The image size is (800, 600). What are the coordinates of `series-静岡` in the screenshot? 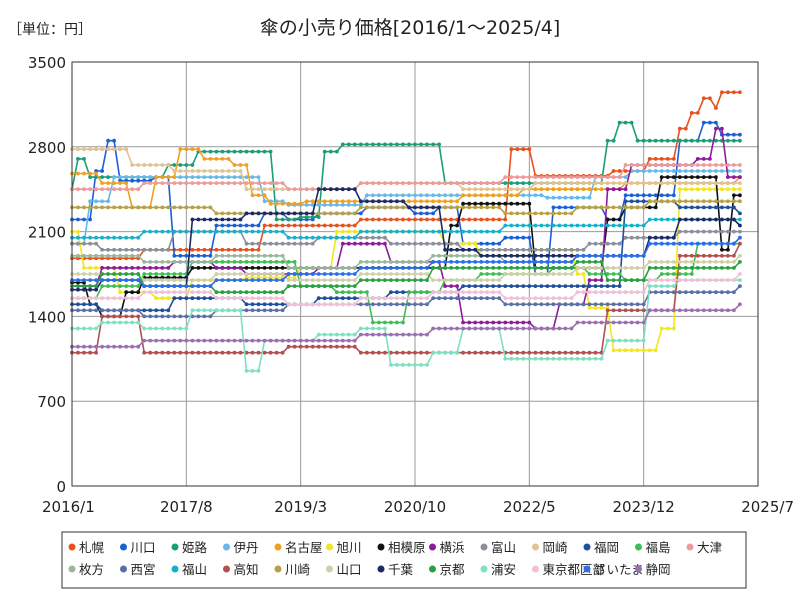 It's located at (406, 325).